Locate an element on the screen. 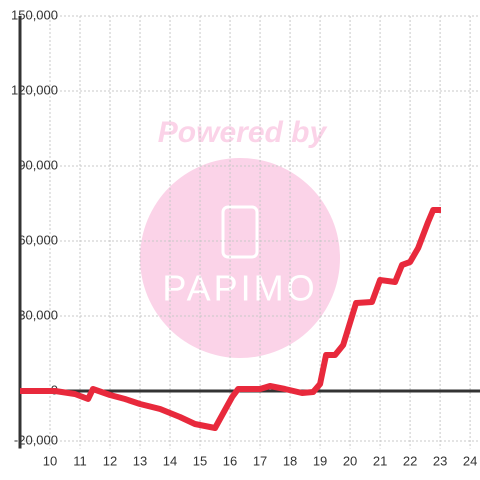 The width and height of the screenshot is (480, 480). watermark-phone is located at coordinates (240, 232).